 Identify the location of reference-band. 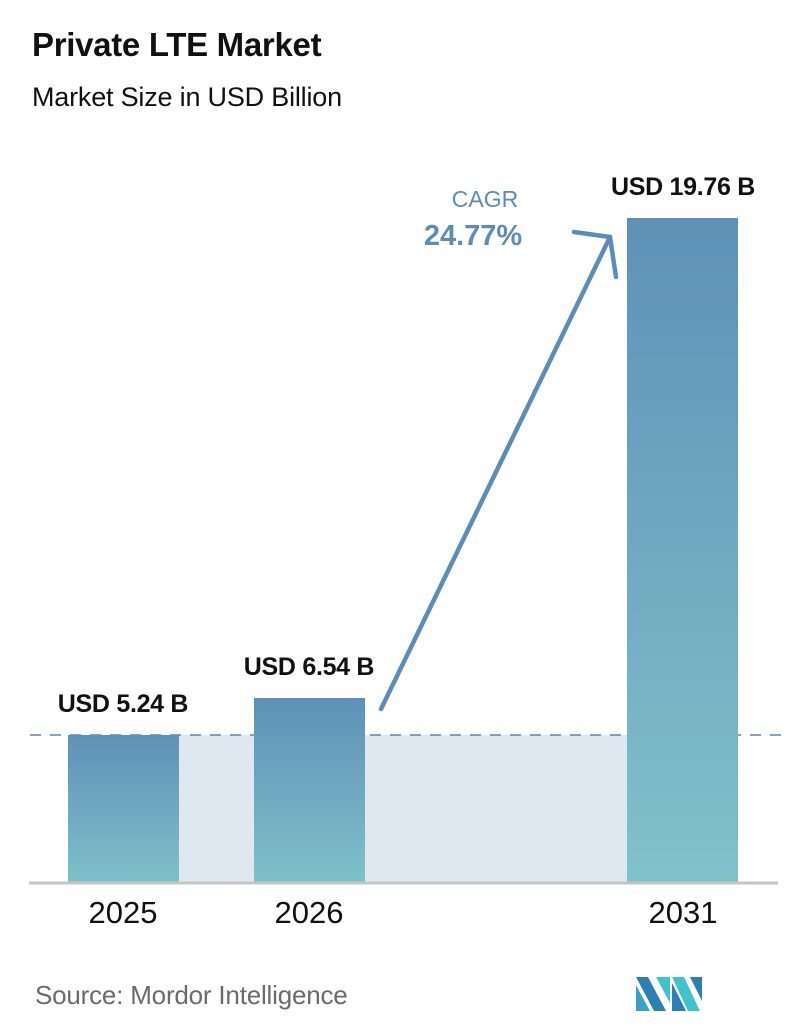
(403, 808).